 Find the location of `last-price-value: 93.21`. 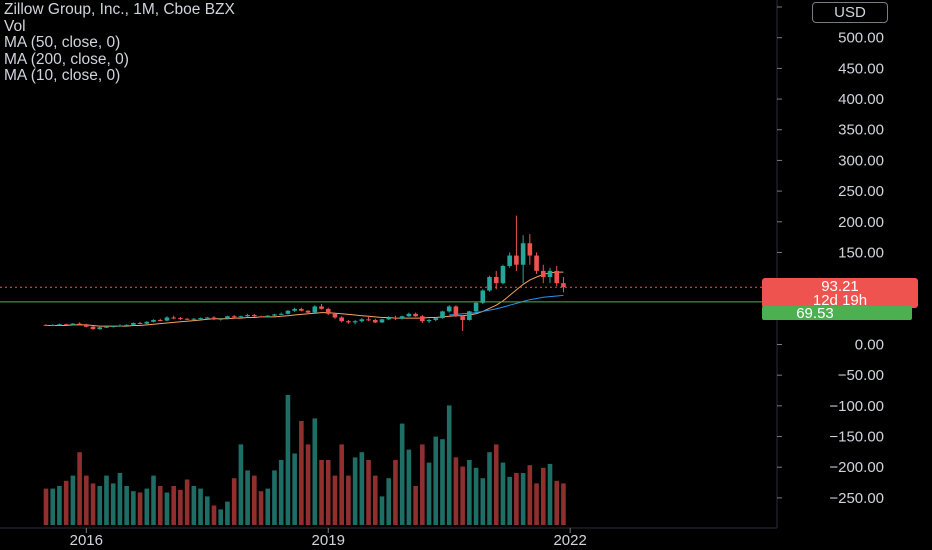

last-price-value: 93.21 is located at coordinates (840, 286).